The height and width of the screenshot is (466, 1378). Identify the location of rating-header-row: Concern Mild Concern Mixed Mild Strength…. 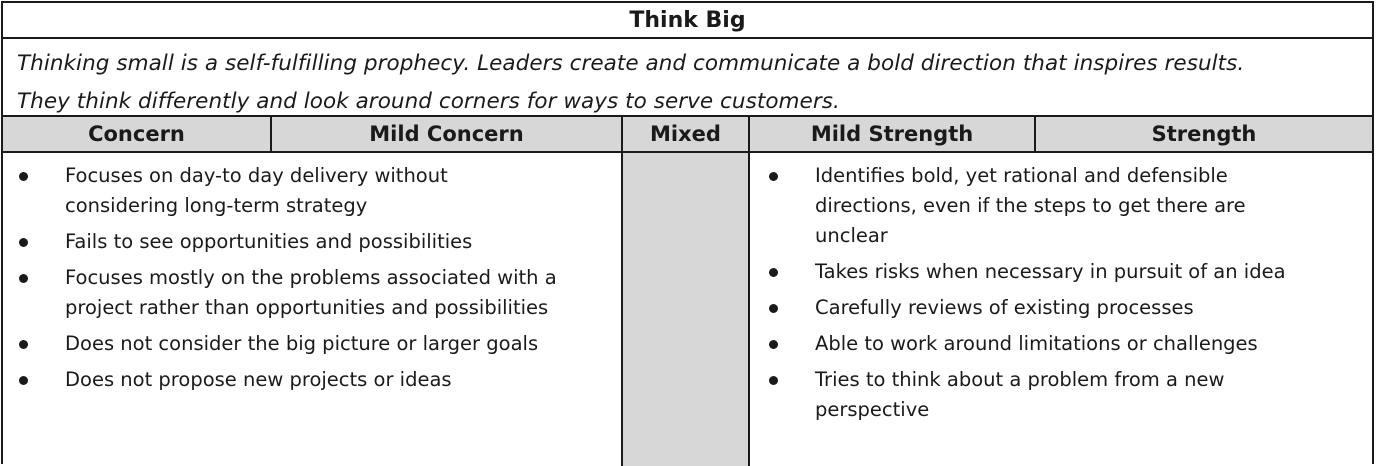
(687, 135).